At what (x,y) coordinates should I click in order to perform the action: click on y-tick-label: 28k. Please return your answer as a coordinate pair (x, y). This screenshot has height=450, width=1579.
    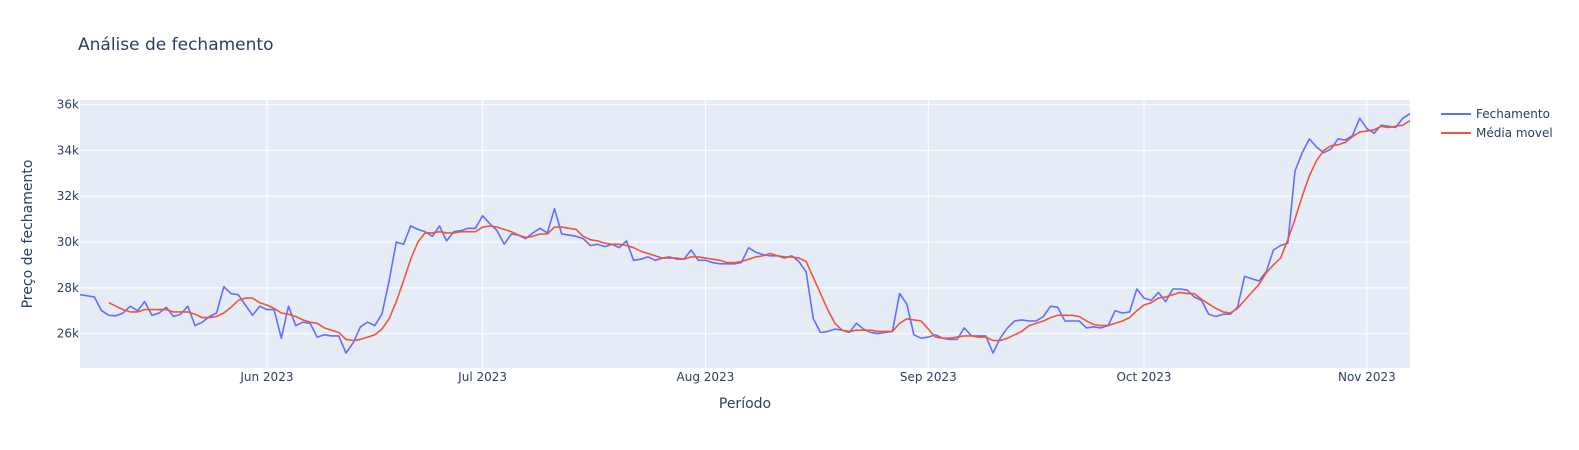
    Looking at the image, I should click on (68, 288).